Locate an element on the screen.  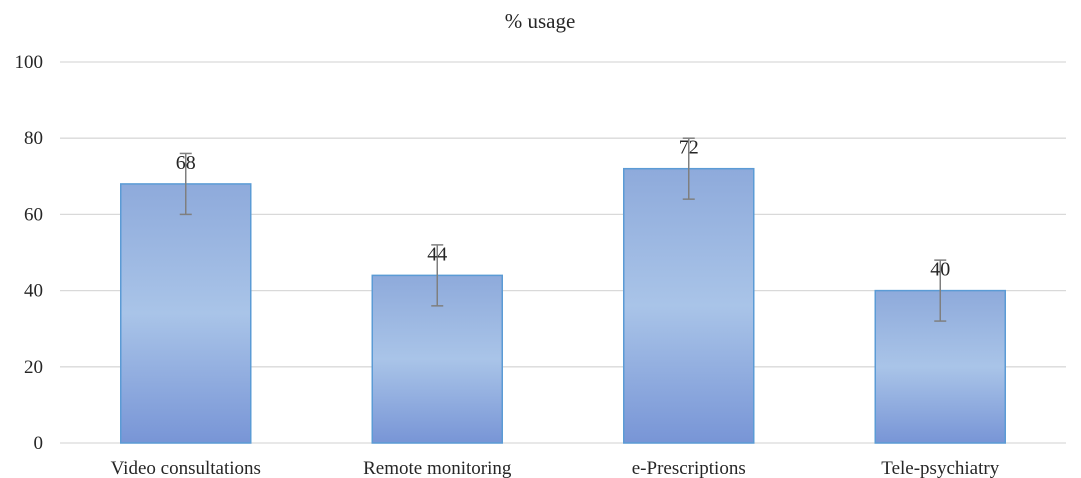
data-label: 72 is located at coordinates (689, 148).